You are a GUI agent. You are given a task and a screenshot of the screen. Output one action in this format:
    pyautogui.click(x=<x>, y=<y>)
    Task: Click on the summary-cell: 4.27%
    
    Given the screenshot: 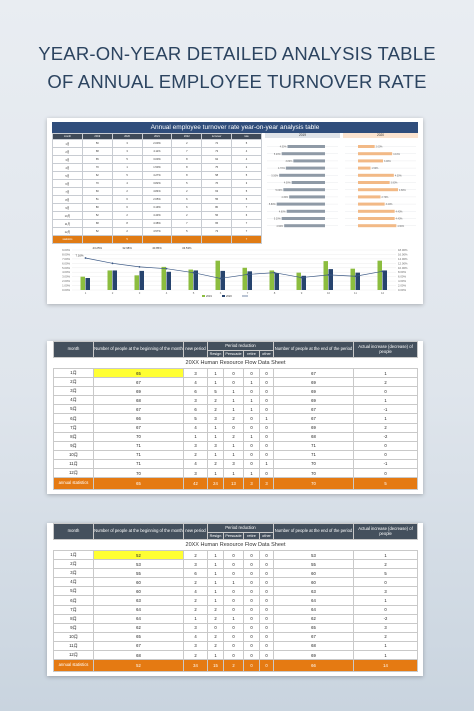 What is the action you would take?
    pyautogui.click(x=157, y=175)
    